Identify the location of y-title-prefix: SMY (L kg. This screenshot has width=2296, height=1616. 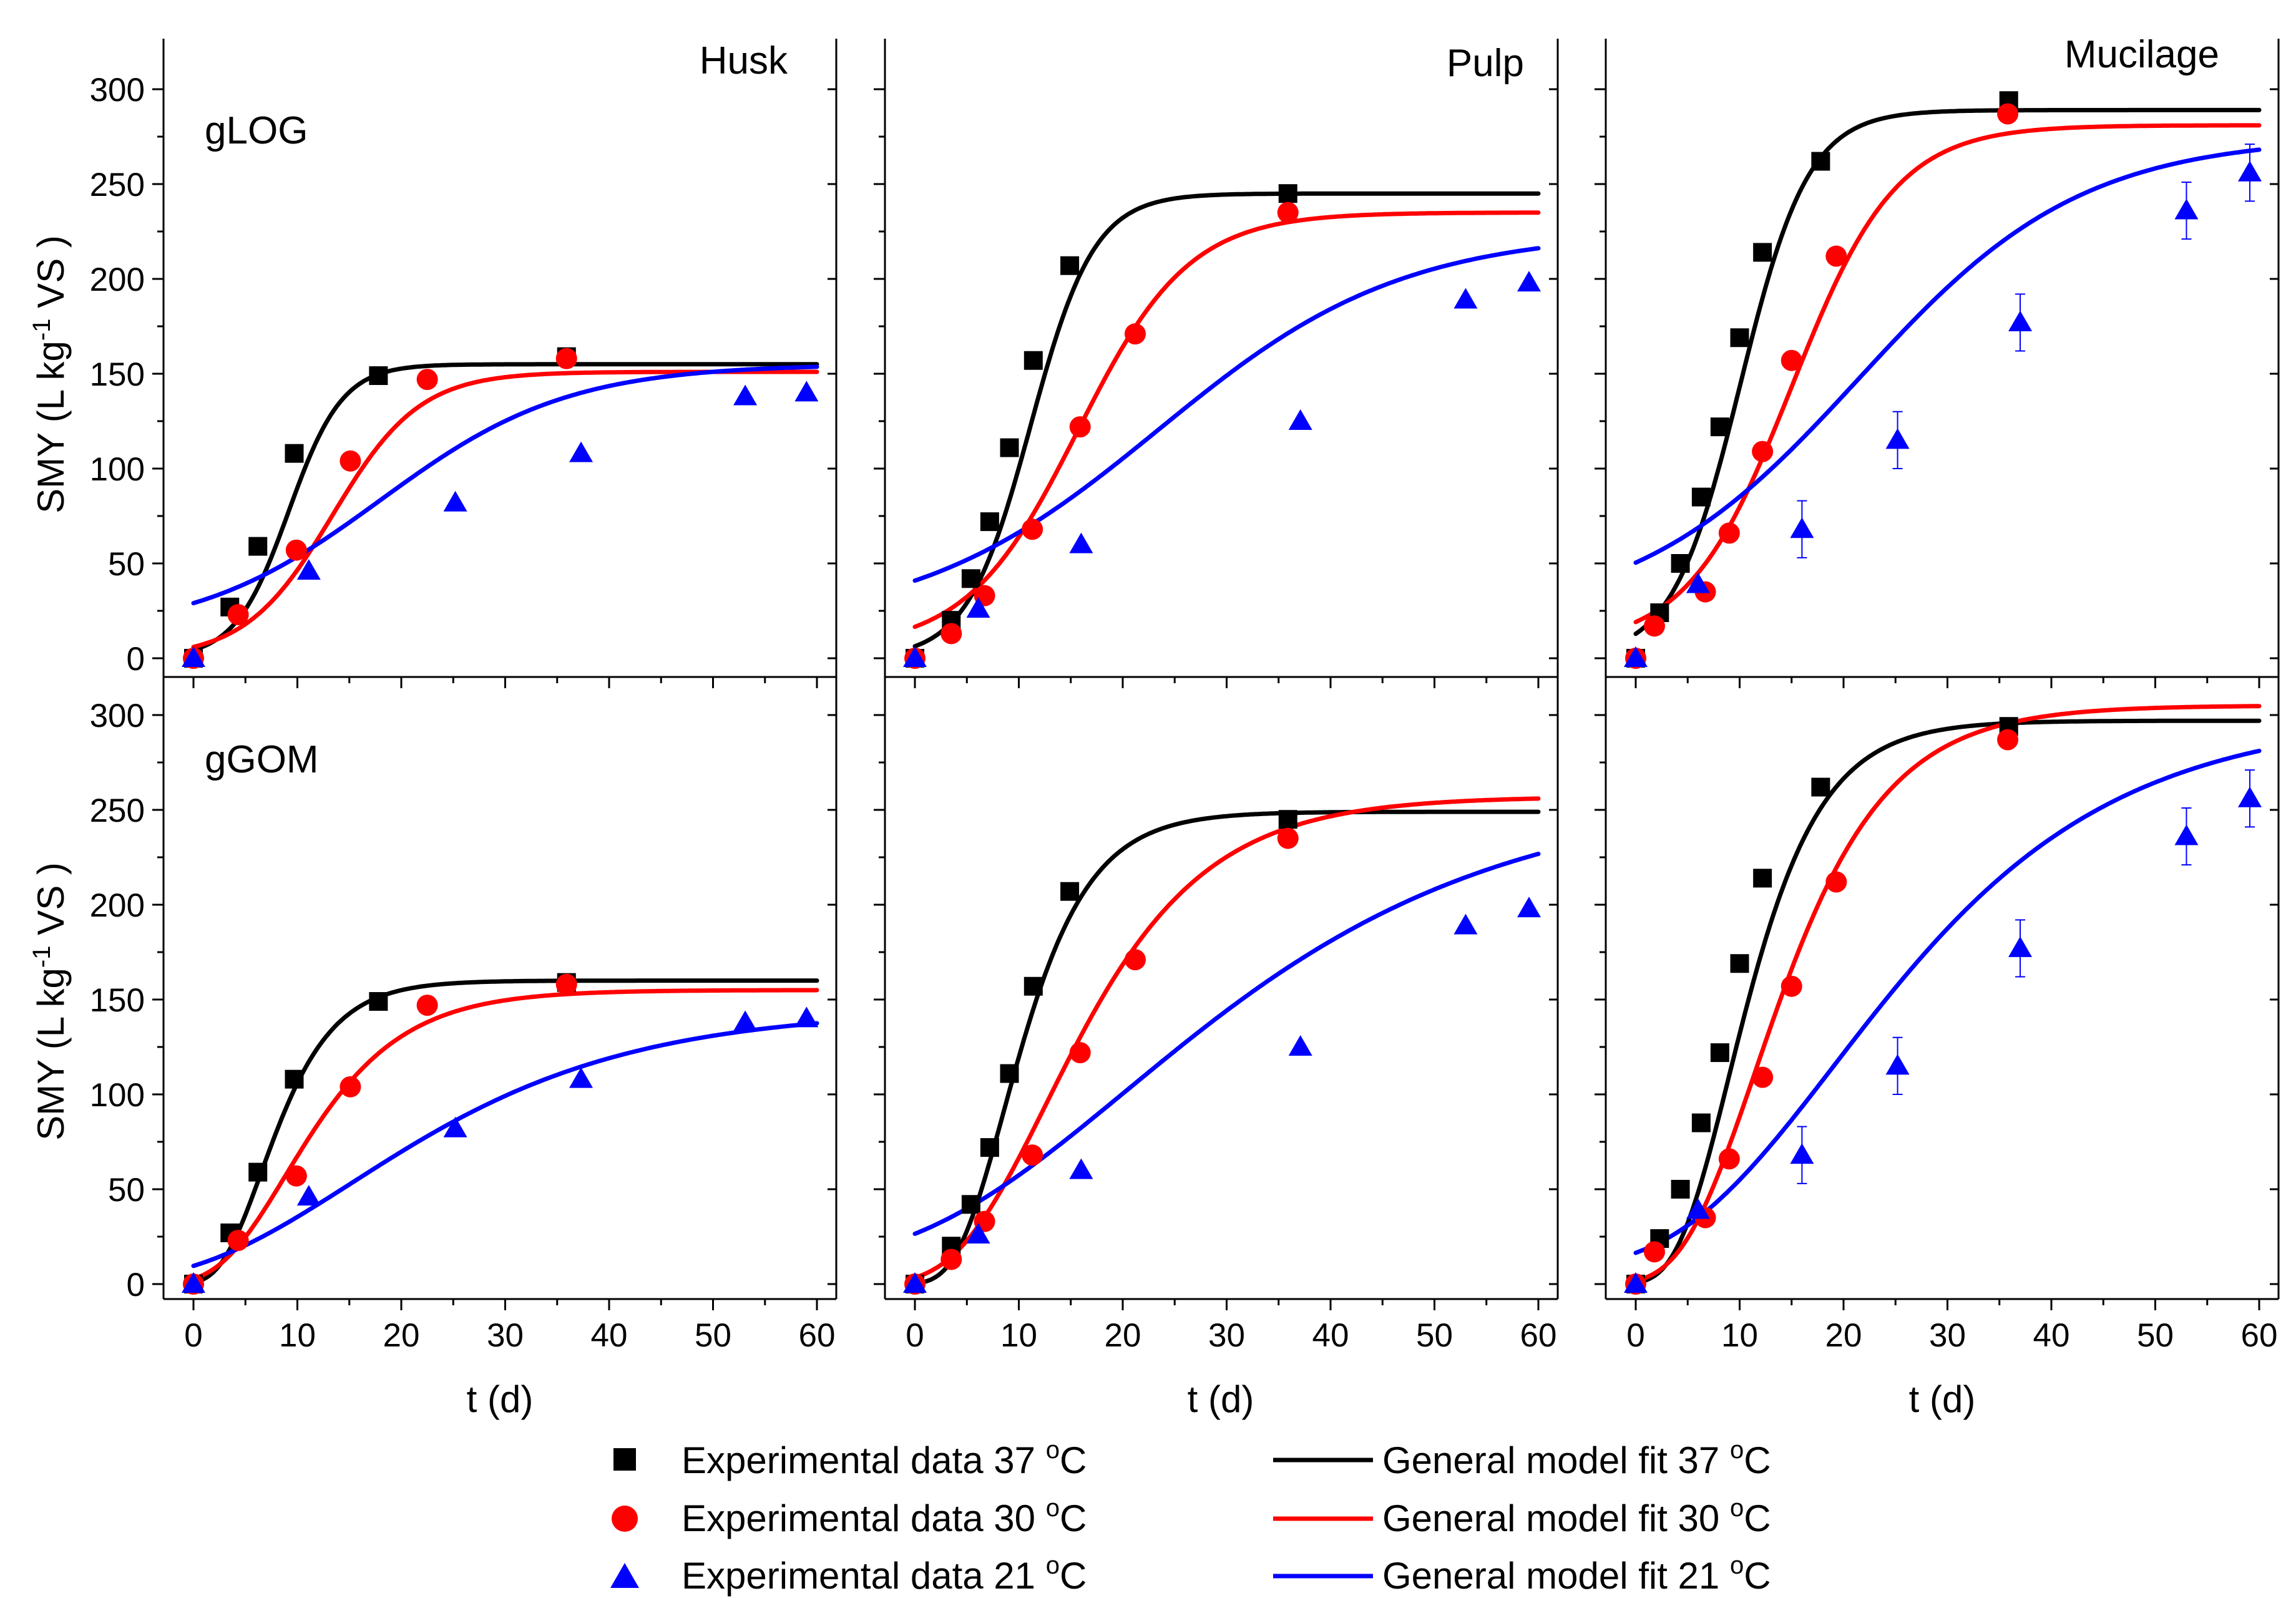
(51, 427).